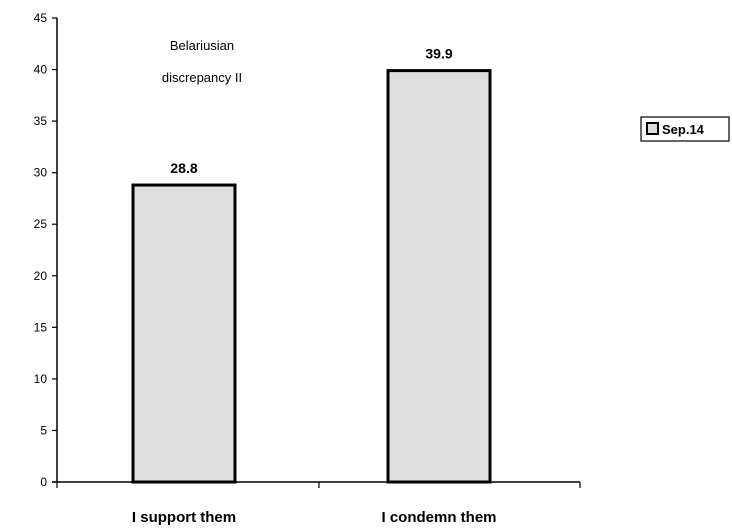  What do you see at coordinates (41, 173) in the screenshot?
I see `y-tick-label: 30` at bounding box center [41, 173].